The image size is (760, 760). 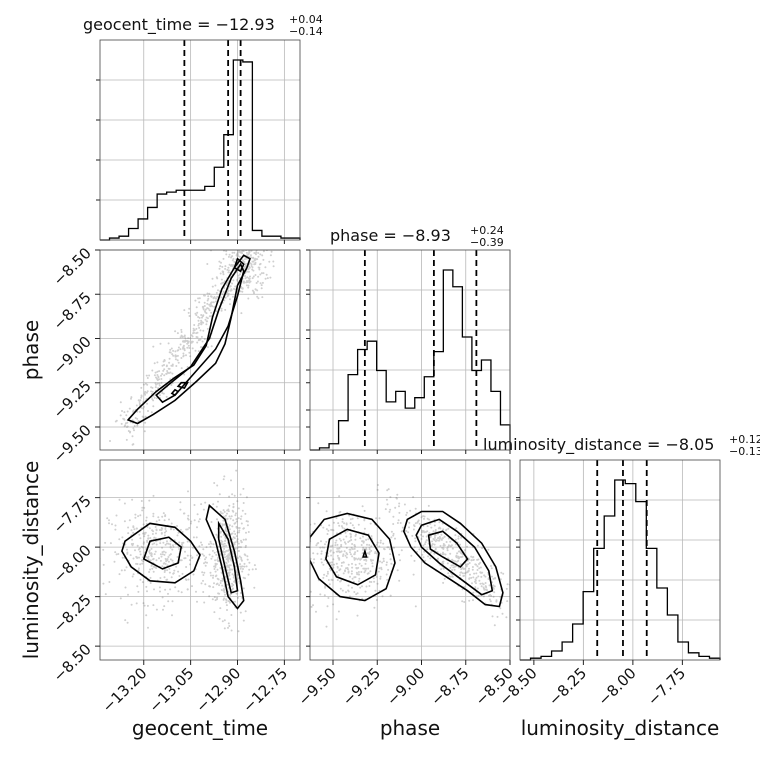 I want to click on frame-geocent-time, so click(x=200, y=140).